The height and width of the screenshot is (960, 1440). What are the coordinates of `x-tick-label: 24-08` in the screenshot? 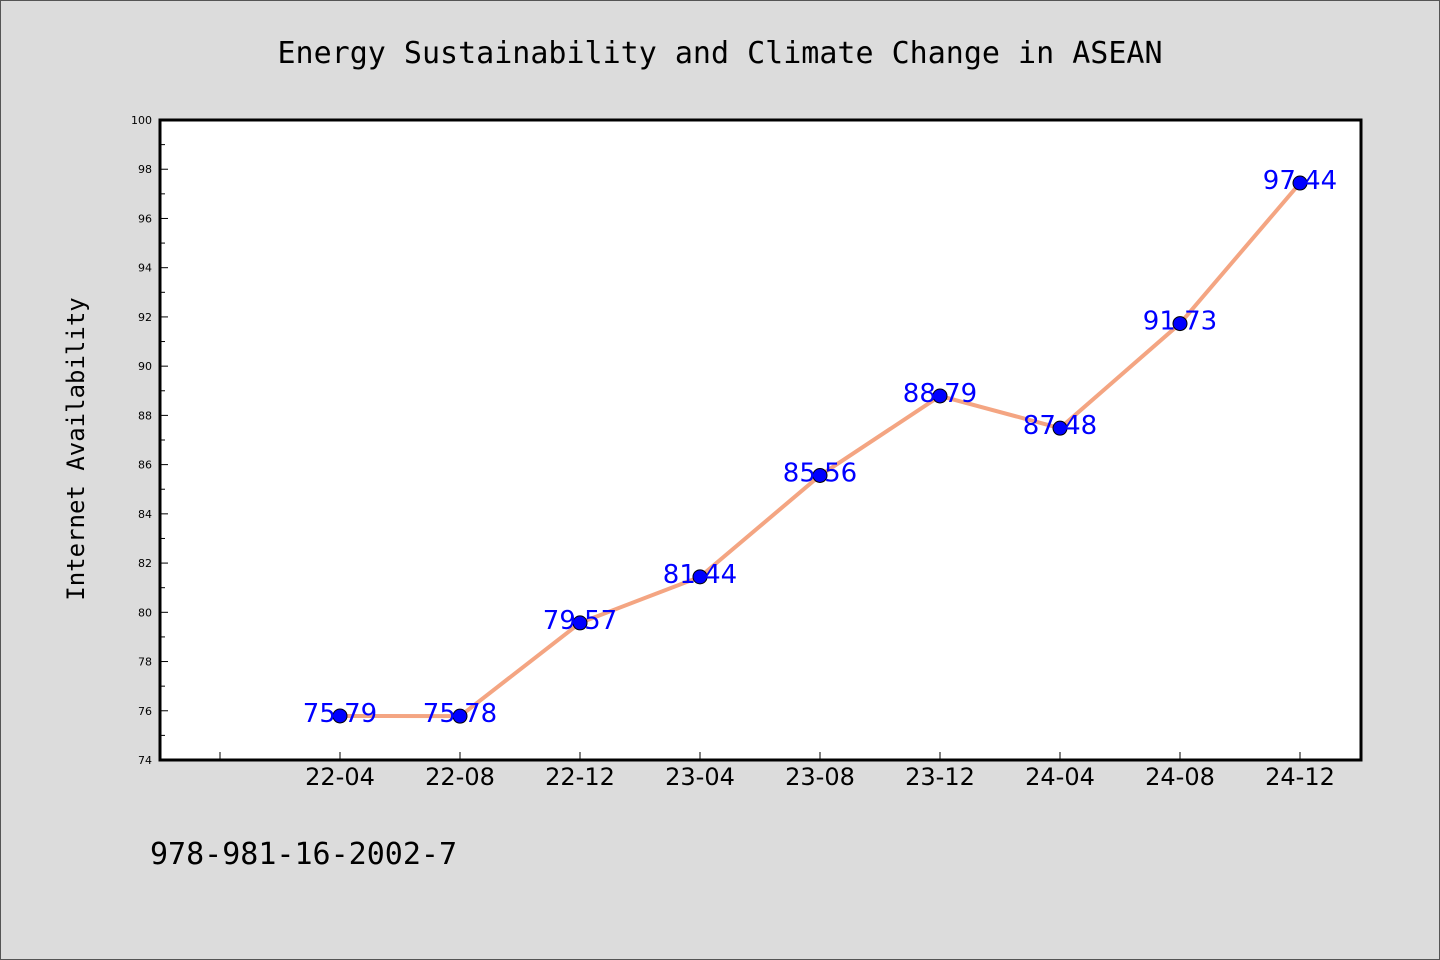 It's located at (1180, 777).